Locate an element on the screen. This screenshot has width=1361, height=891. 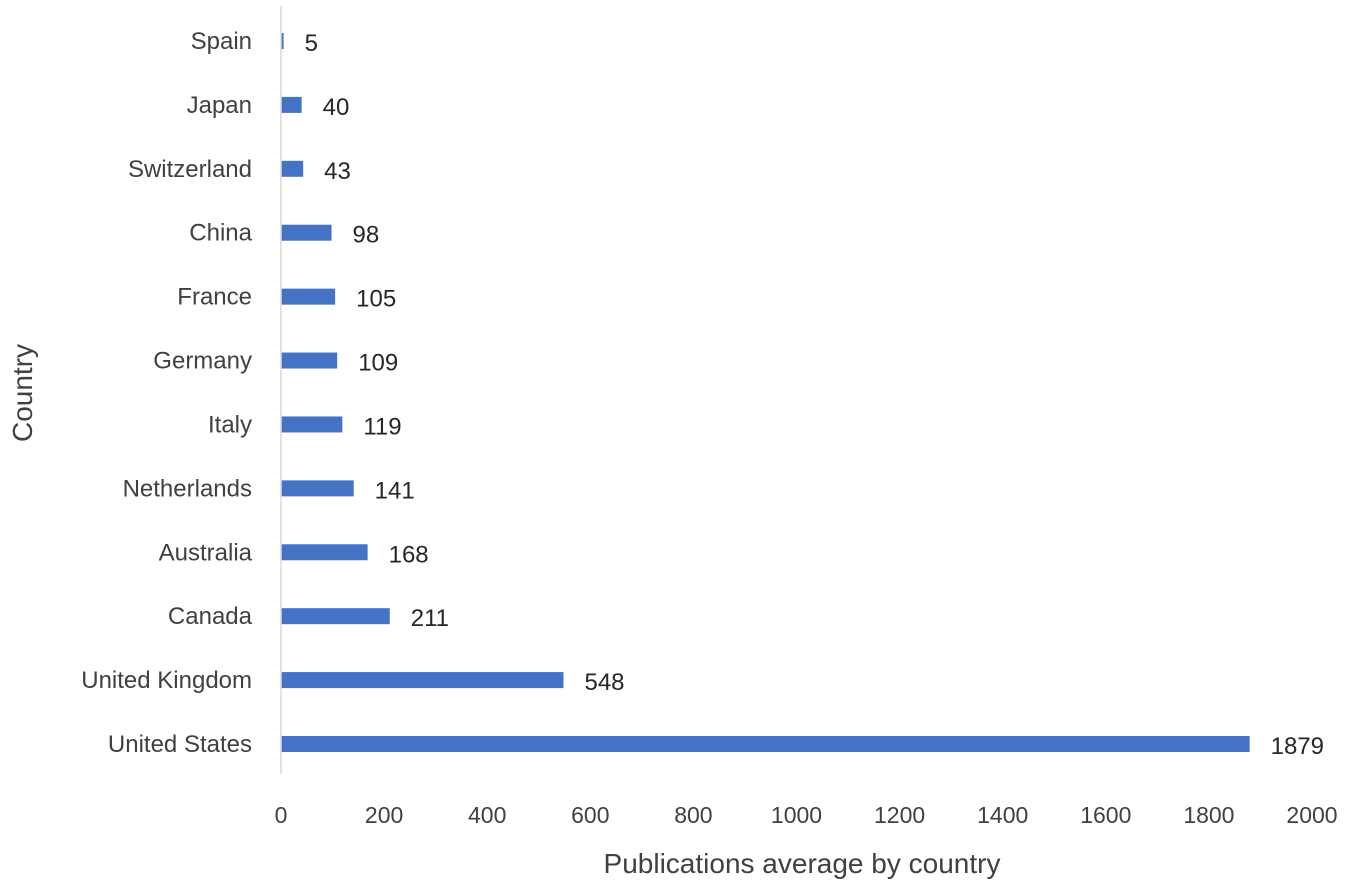
x-tick-label-2000: 2000 is located at coordinates (1311, 815).